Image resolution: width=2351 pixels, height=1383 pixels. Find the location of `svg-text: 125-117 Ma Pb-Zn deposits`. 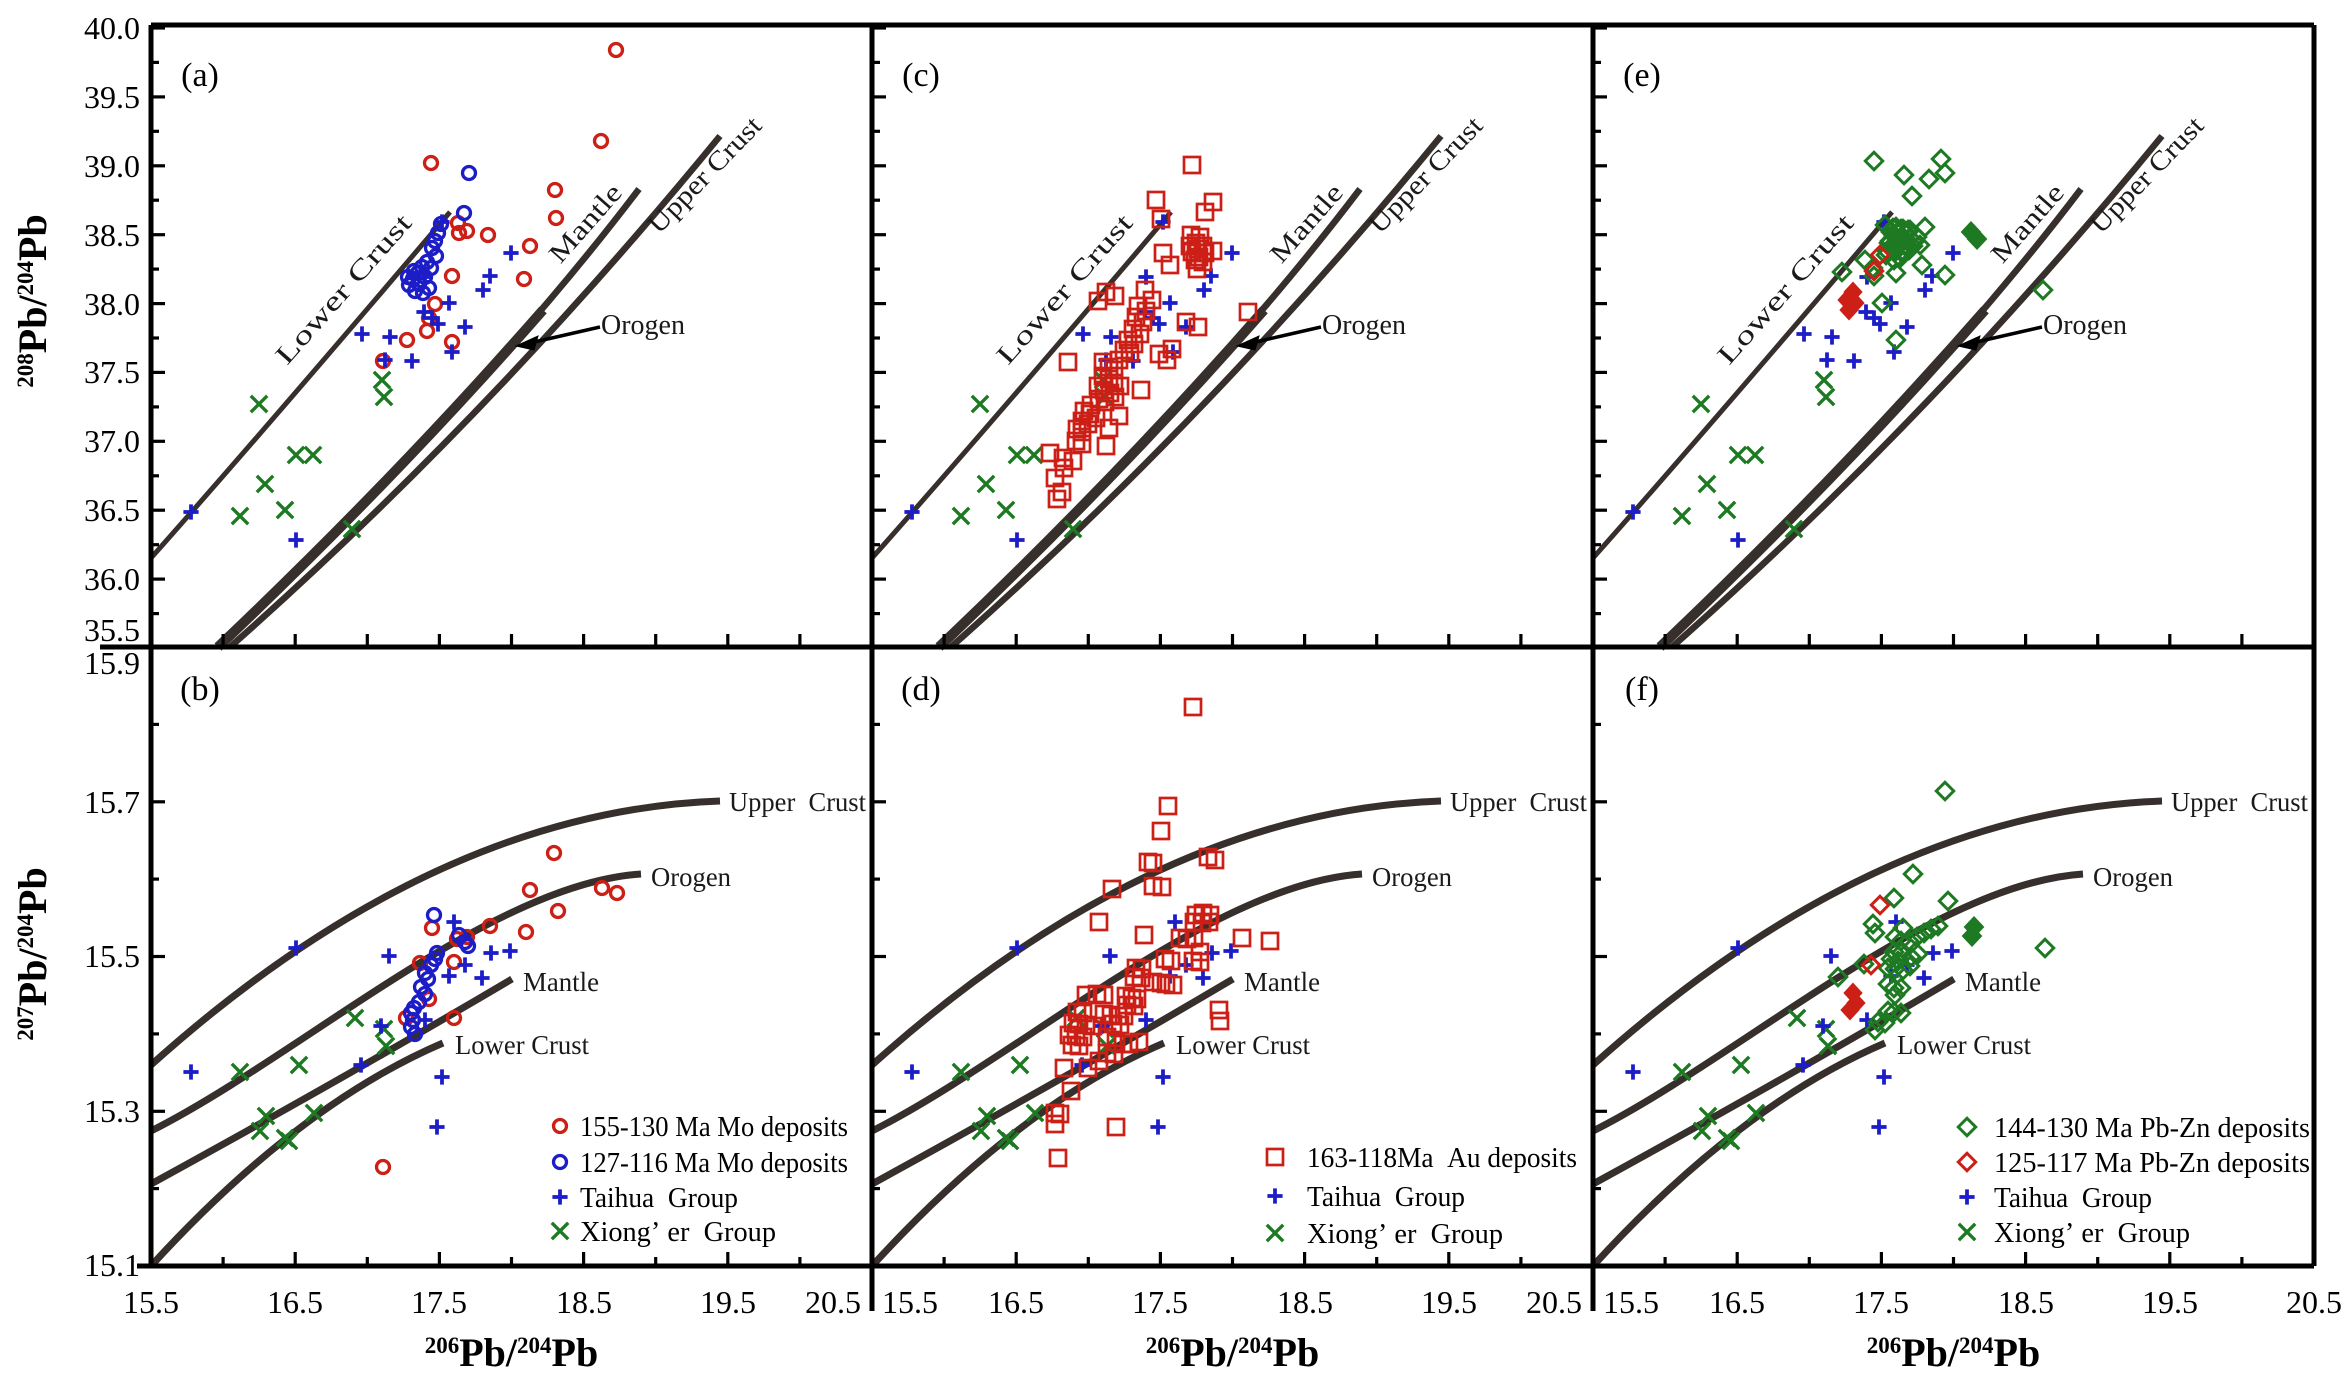

svg-text: 125-117 Ma Pb-Zn deposits is located at coordinates (2152, 1163).